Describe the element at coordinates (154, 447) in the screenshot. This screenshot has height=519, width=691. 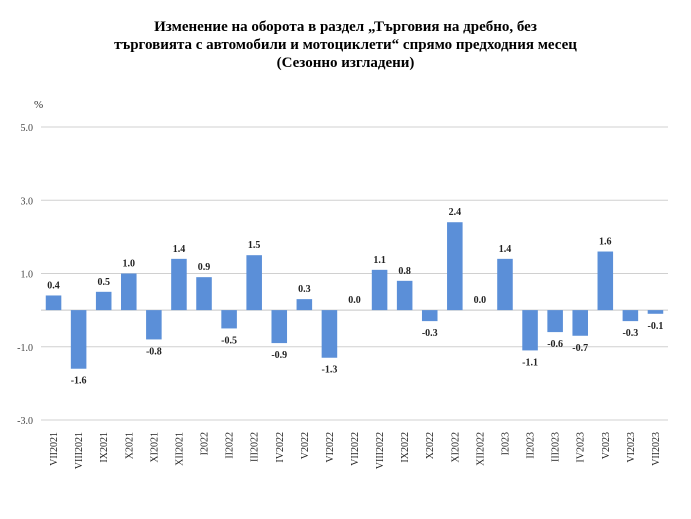
I see `x-tick-label: XI2021` at that location.